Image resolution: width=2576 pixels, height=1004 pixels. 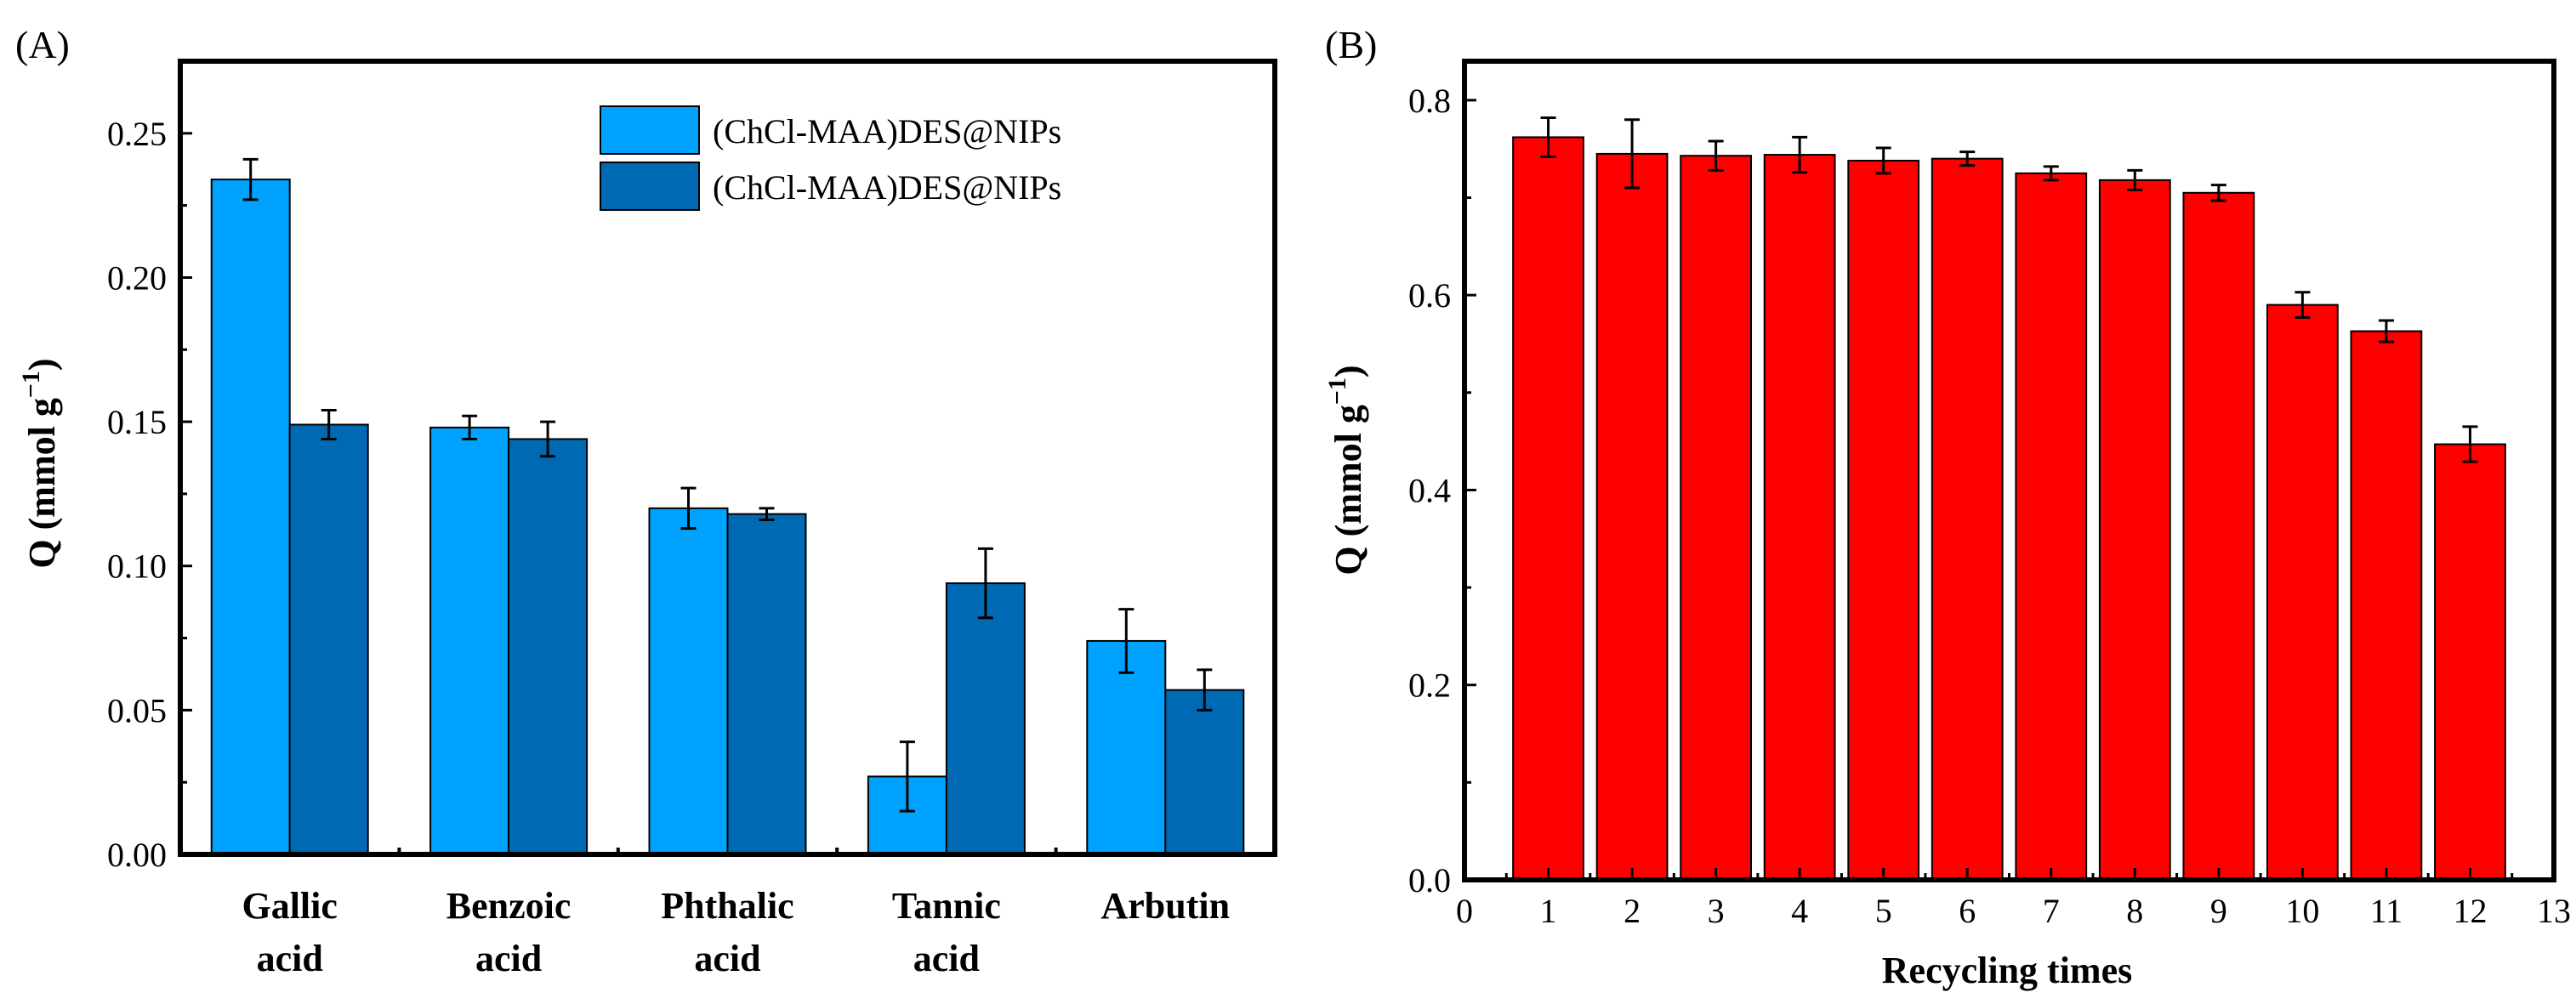 I want to click on x-tick-label: 1, so click(x=1548, y=911).